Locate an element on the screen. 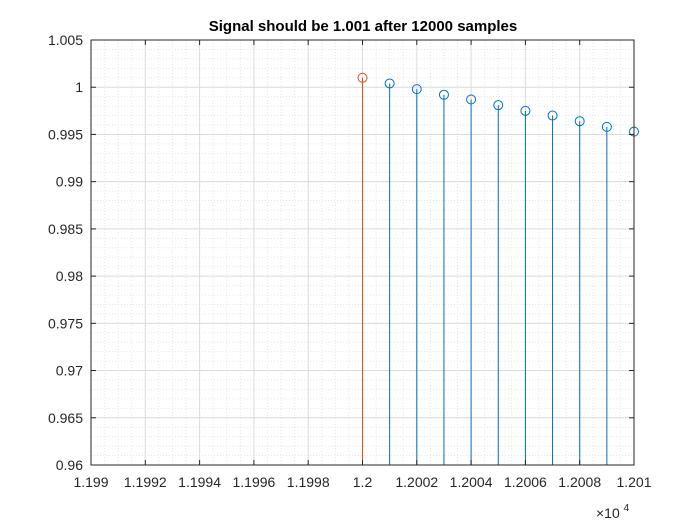 The image size is (700, 525). y-tick-label: 0.975 is located at coordinates (65, 323).